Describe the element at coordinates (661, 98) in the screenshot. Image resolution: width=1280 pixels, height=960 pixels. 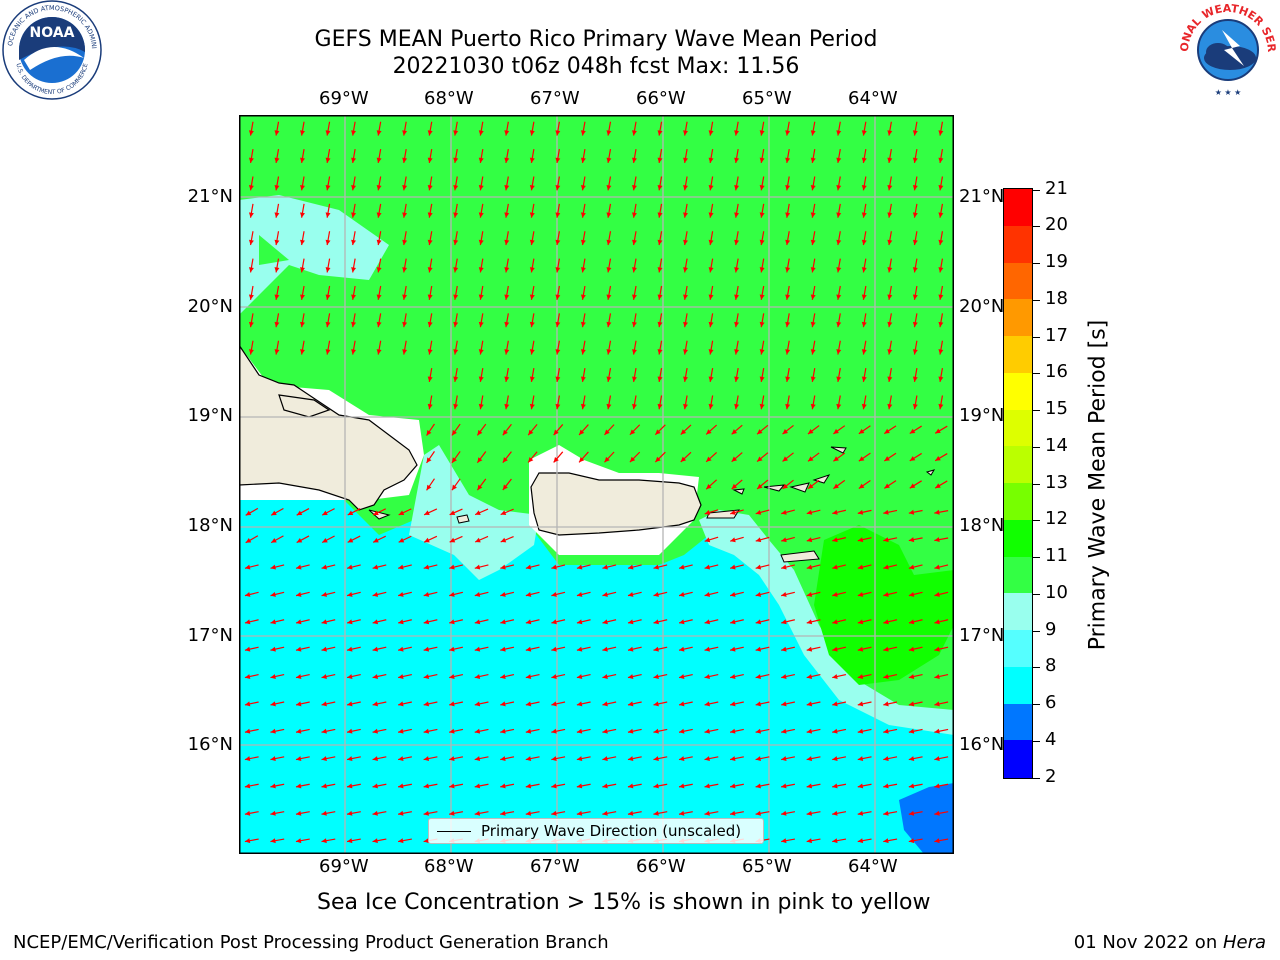
I see `lon-label-top: 66°W` at that location.